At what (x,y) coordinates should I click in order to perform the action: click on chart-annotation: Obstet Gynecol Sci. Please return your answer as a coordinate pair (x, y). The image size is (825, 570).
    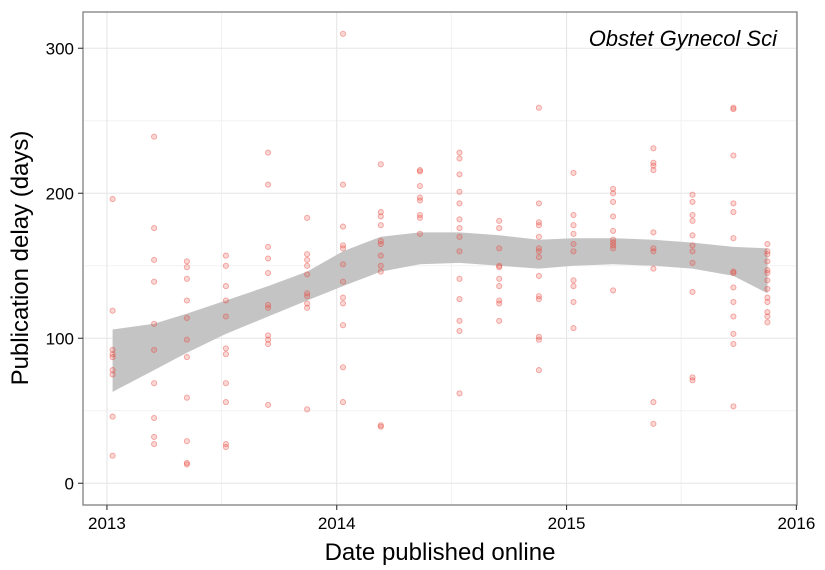
    Looking at the image, I should click on (683, 38).